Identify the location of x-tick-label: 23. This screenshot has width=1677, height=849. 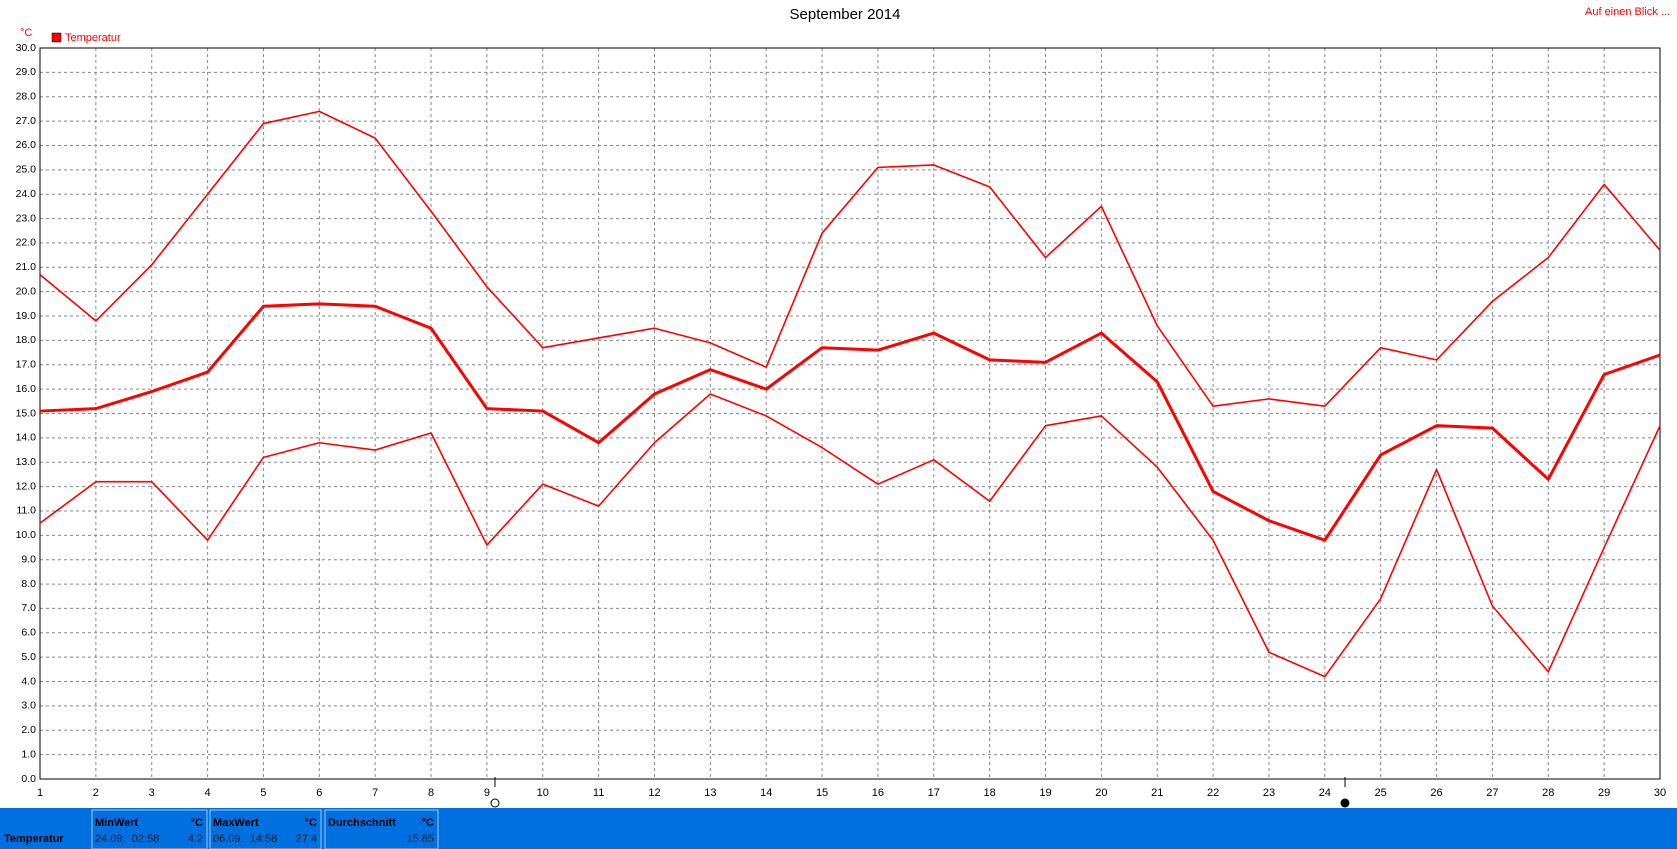
(1269, 793).